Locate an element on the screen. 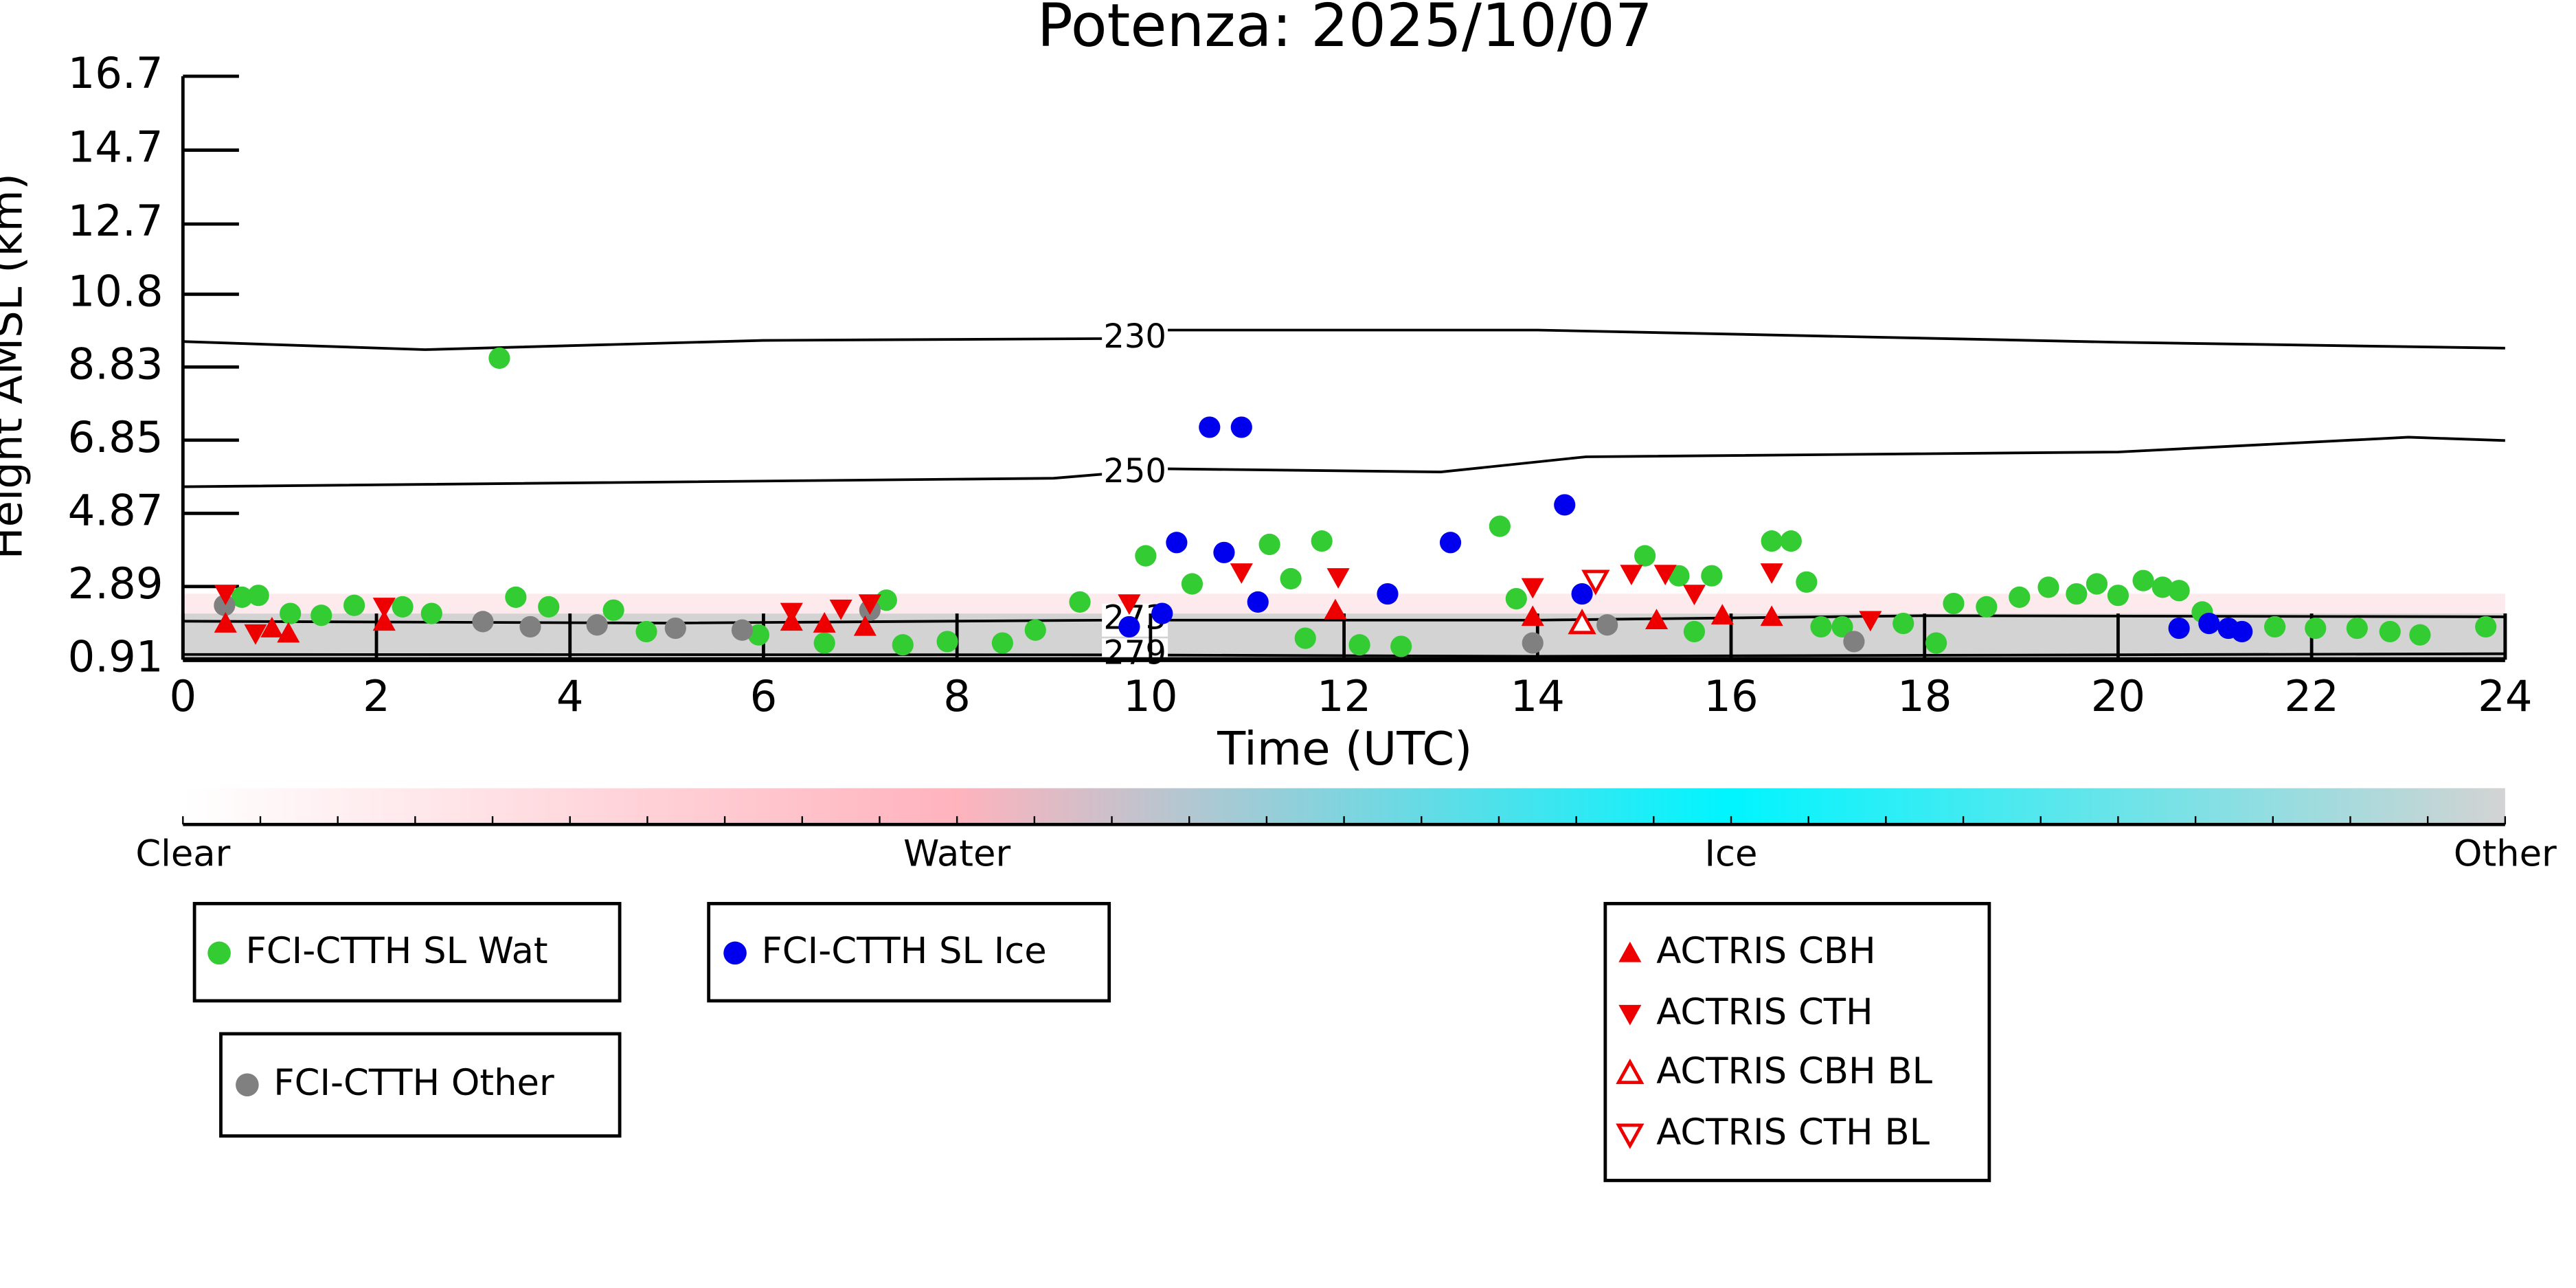 The height and width of the screenshot is (1288, 2576). x-tick-label: 4 is located at coordinates (570, 696).